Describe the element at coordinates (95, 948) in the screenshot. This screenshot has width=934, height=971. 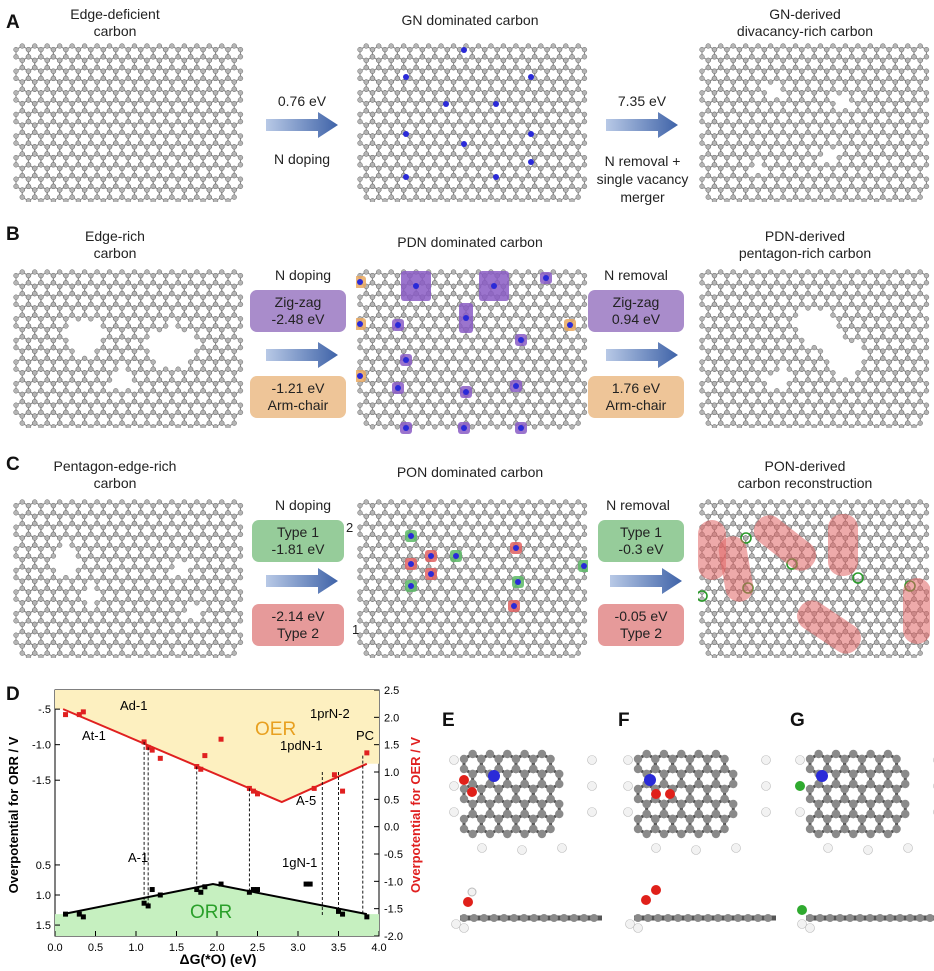
I see `x-tick-label: 0.5` at that location.